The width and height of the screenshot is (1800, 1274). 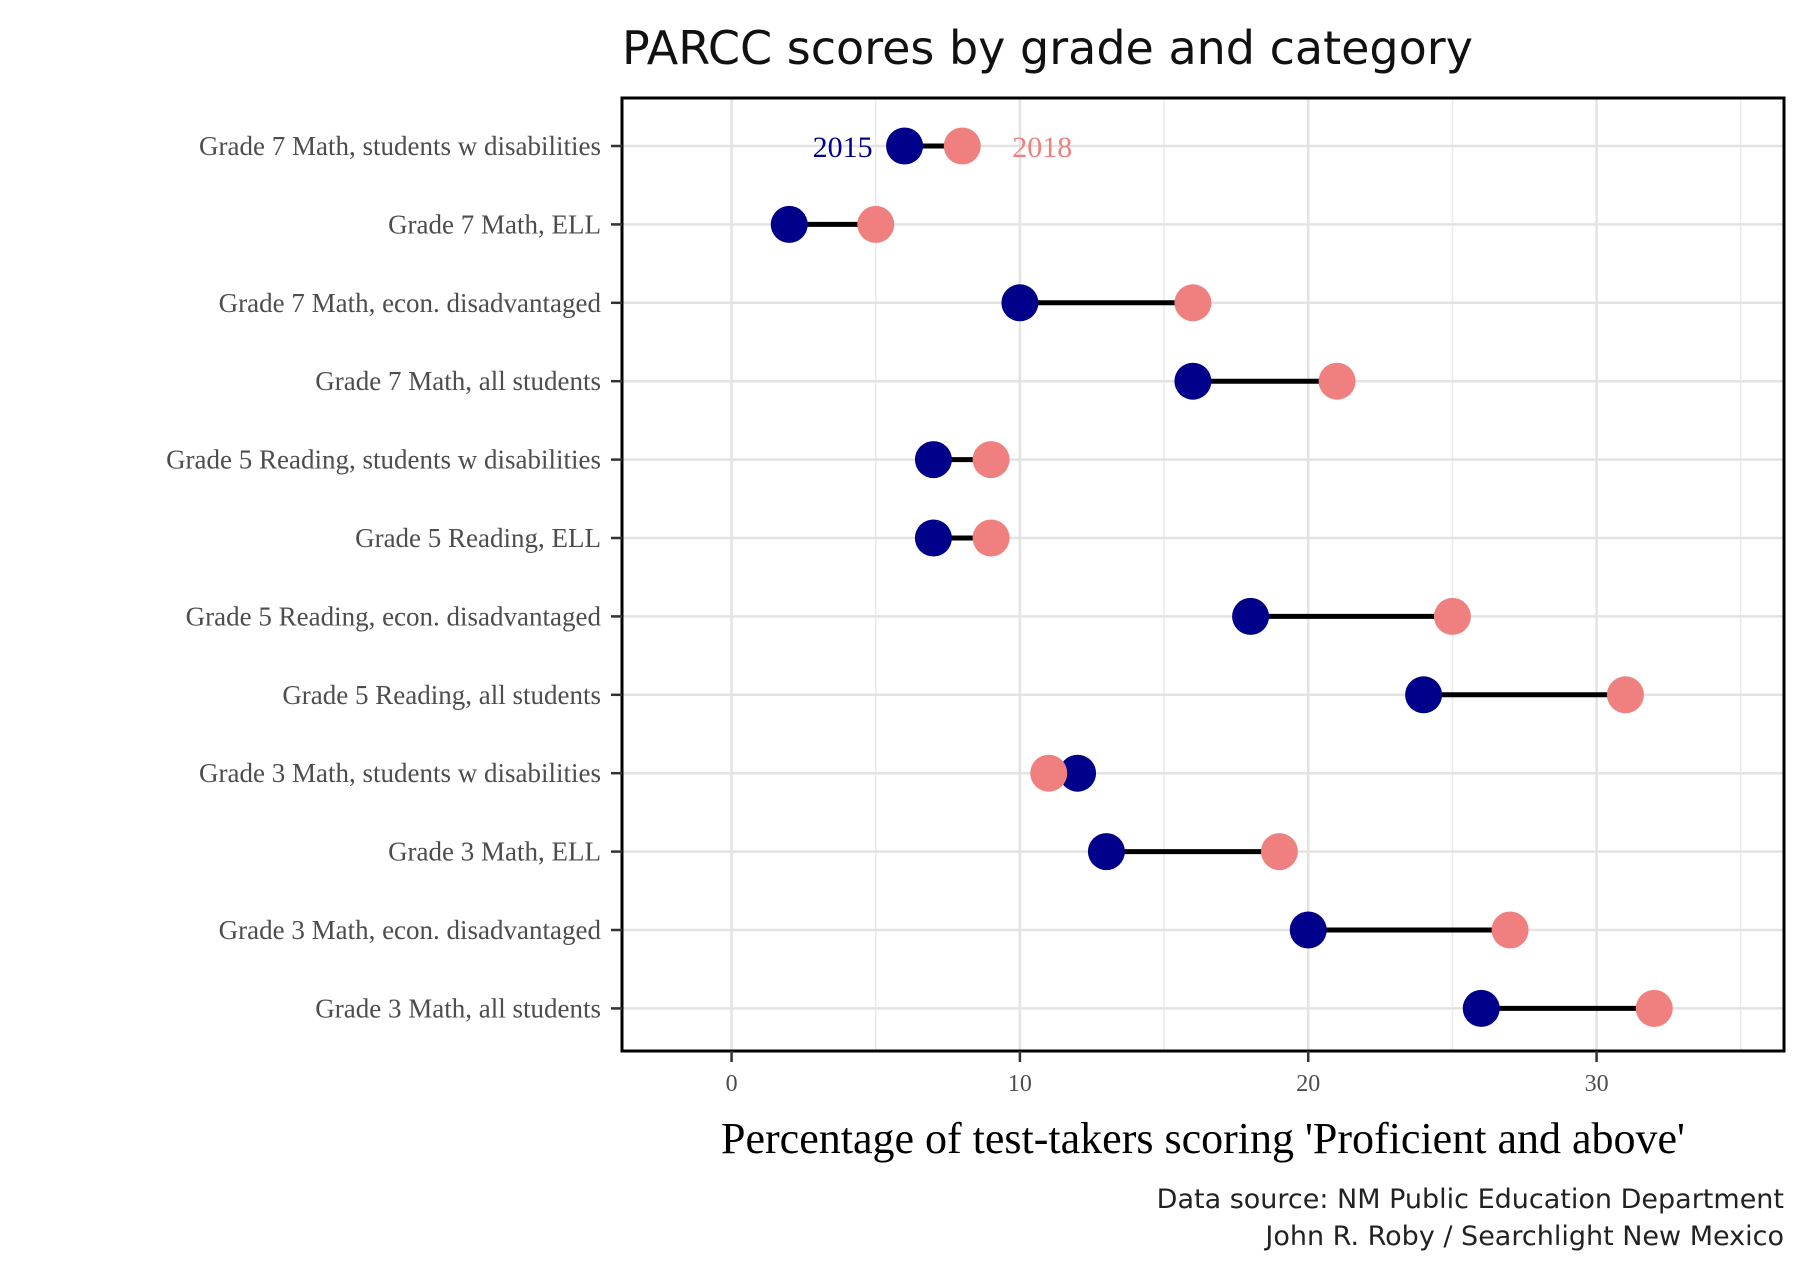 I want to click on y-tick-label: Grade 5 Reading, econ. disadvantaged, so click(x=394, y=616).